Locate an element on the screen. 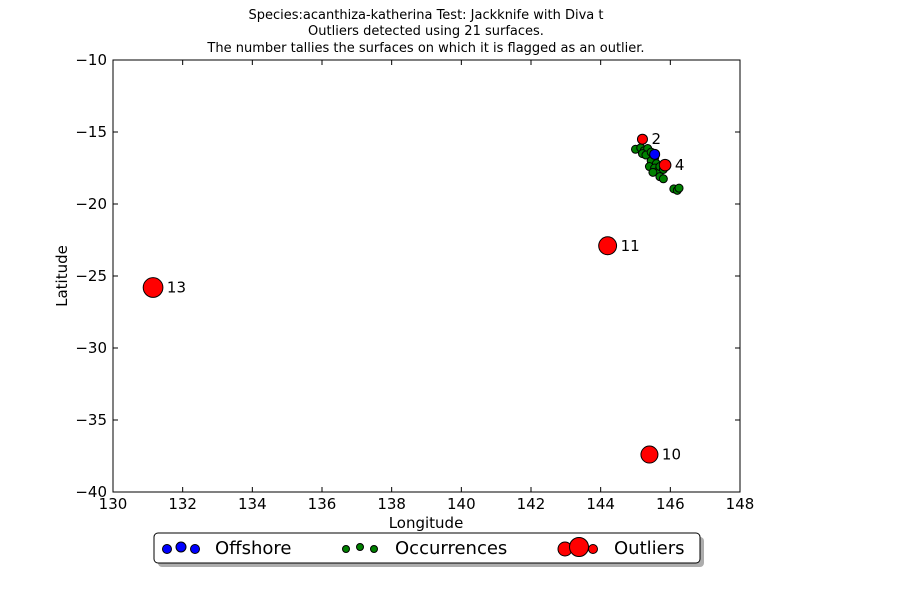 This screenshot has width=900, height=600. outlier-count-label: 13 is located at coordinates (176, 288).